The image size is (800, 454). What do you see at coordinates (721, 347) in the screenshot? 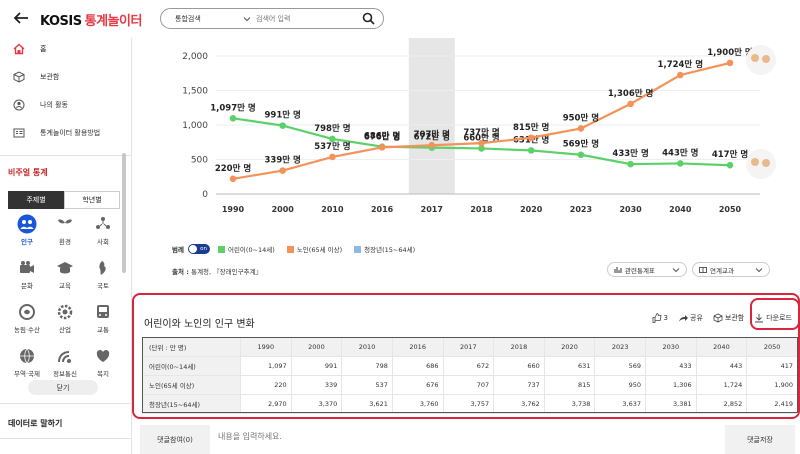
I see `column-header: 2040` at bounding box center [721, 347].